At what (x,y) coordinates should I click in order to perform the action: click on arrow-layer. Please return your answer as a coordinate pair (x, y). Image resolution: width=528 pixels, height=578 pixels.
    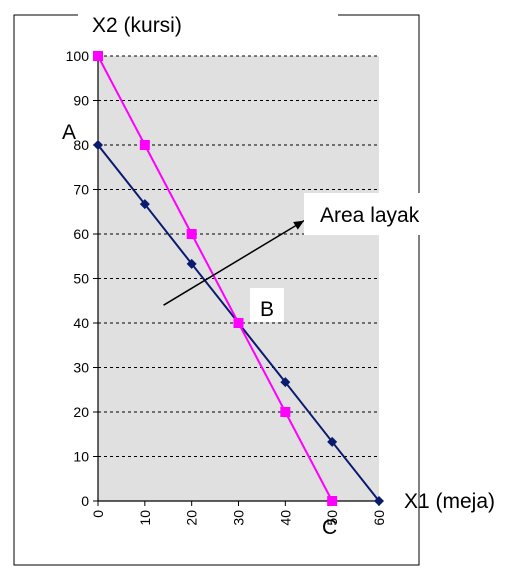
    Looking at the image, I should click on (234, 263).